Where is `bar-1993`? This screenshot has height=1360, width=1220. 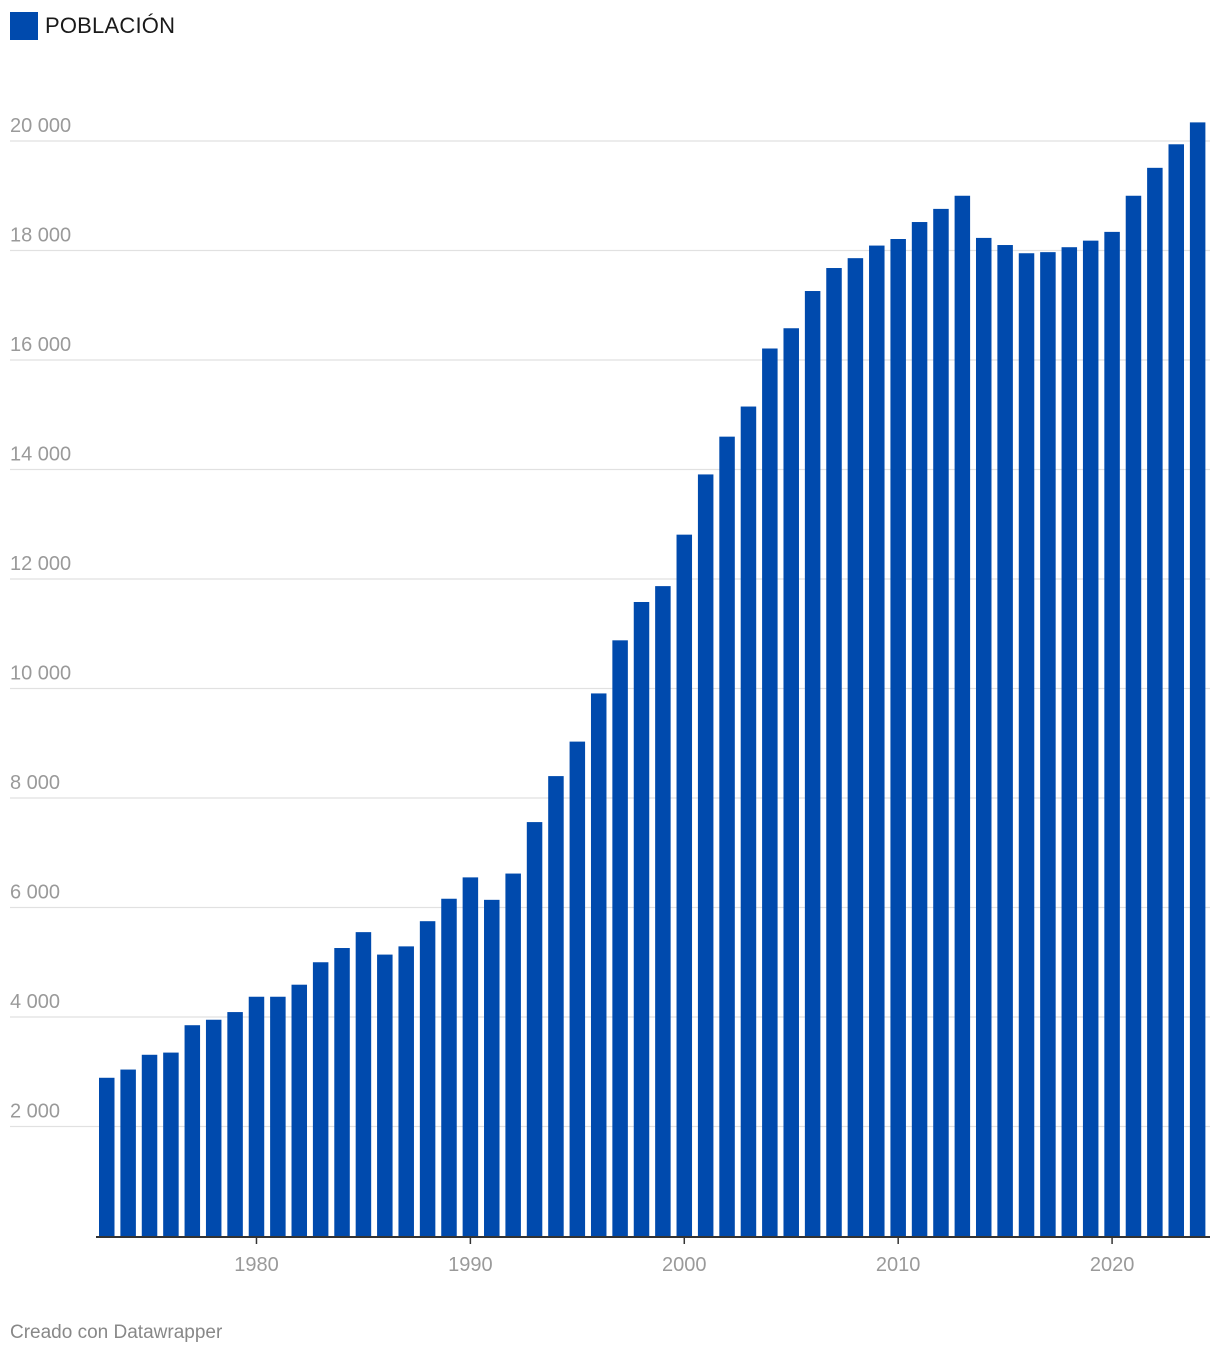
bar-1993 is located at coordinates (534, 1029).